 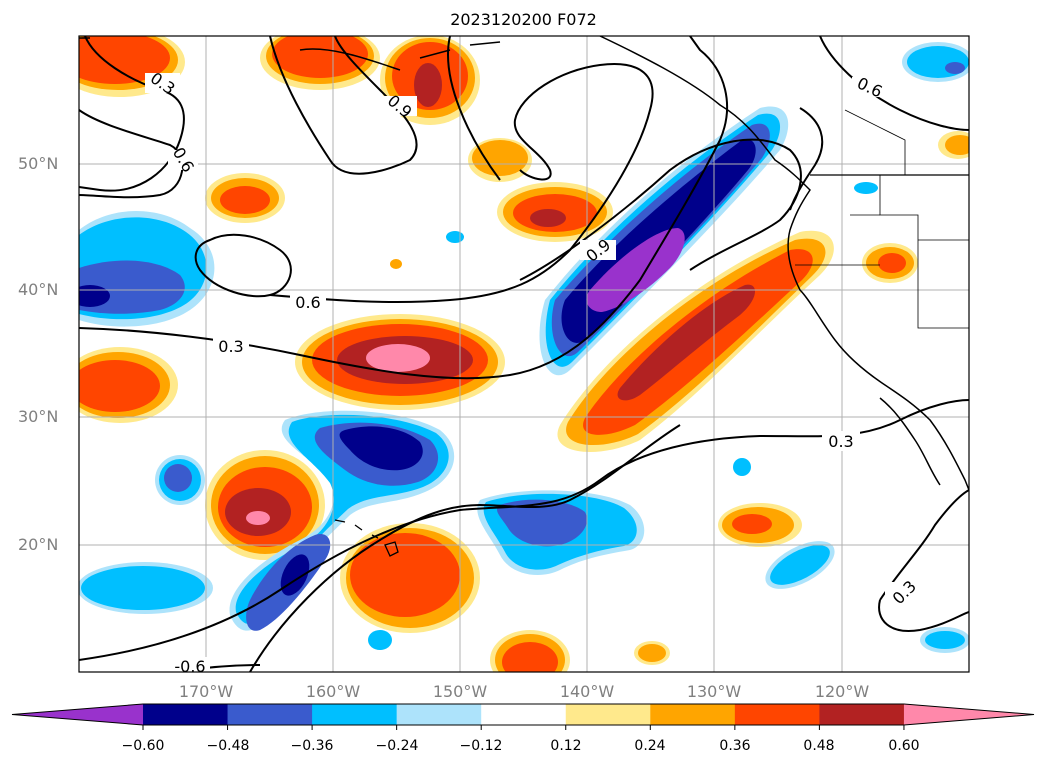 I want to click on lon-label: 120°W, so click(x=842, y=691).